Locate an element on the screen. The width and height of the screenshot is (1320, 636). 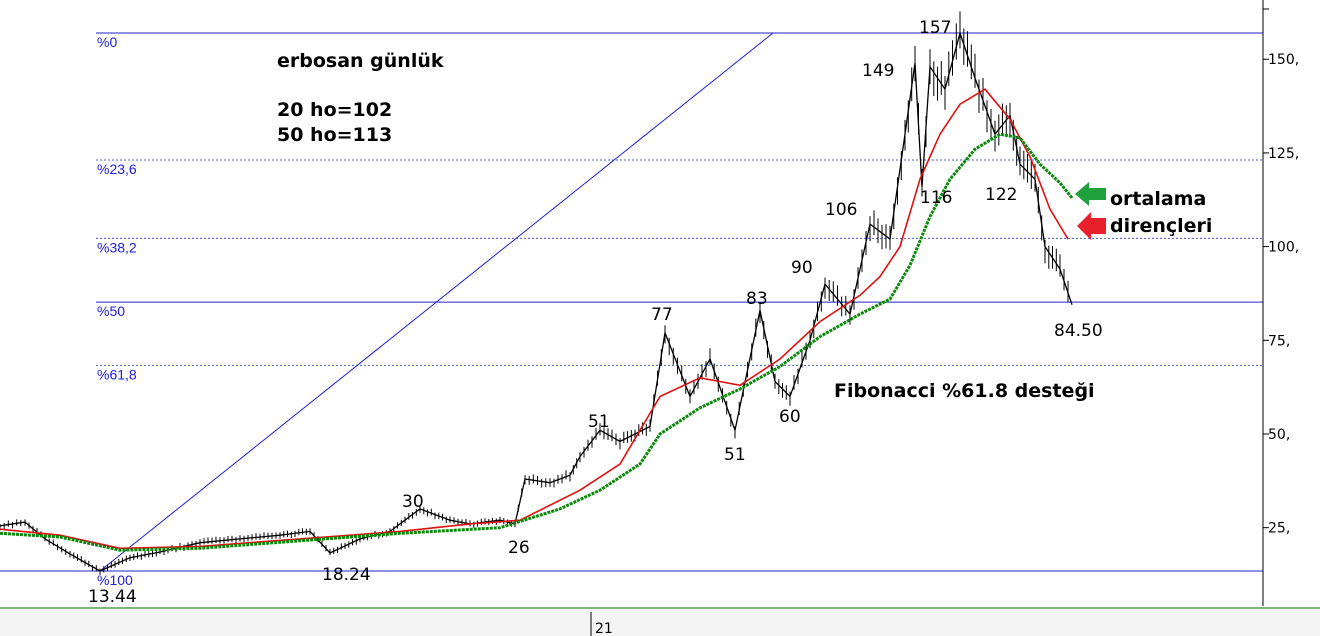
ma20-note: 20 ho=102 is located at coordinates (334, 110).